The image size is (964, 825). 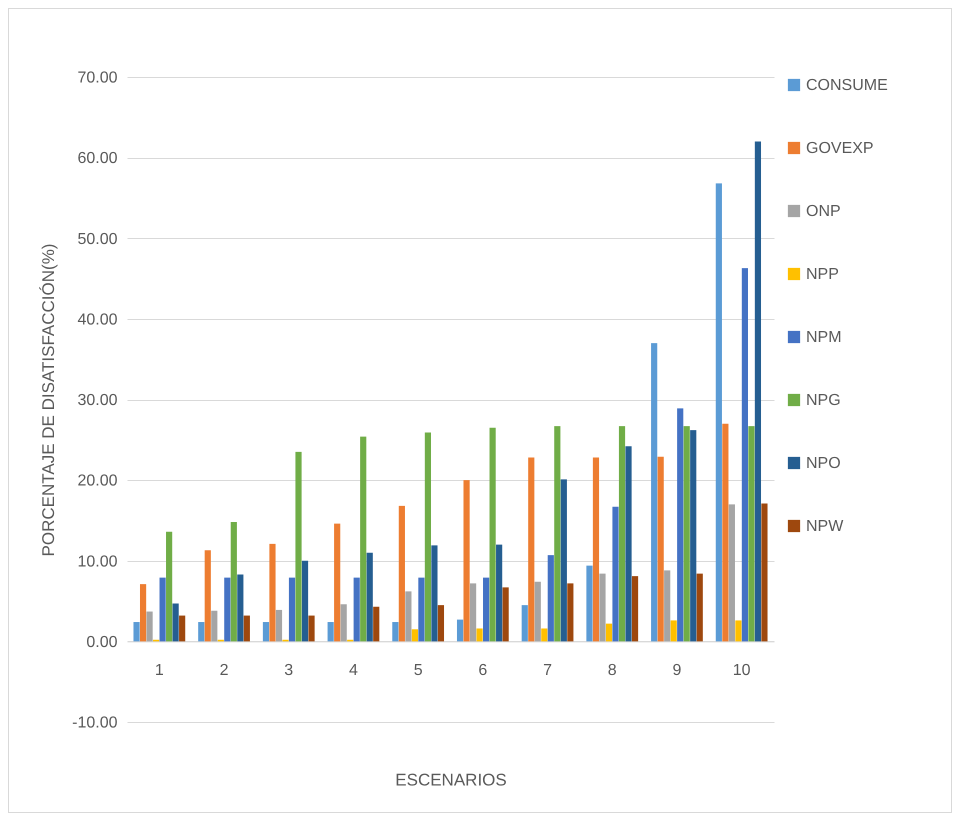 I want to click on x-tick-label: 10, so click(x=741, y=670).